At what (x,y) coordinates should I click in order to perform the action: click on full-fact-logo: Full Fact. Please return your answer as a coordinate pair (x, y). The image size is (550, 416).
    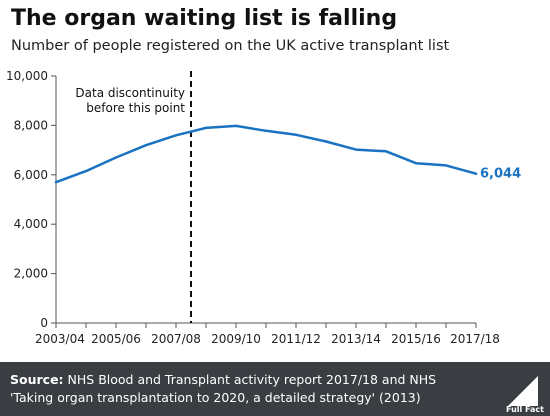
    Looking at the image, I should click on (521, 392).